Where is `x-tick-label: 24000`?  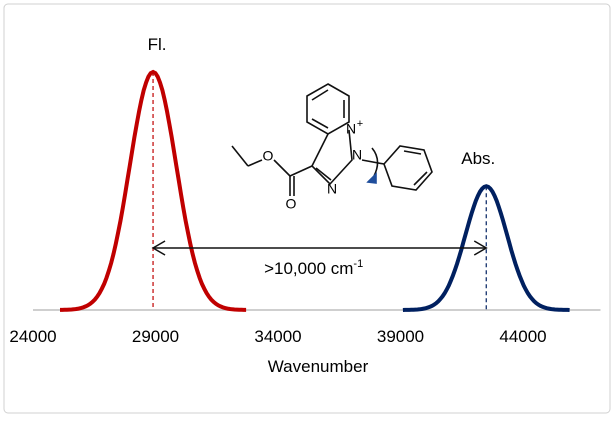 x-tick-label: 24000 is located at coordinates (32, 336).